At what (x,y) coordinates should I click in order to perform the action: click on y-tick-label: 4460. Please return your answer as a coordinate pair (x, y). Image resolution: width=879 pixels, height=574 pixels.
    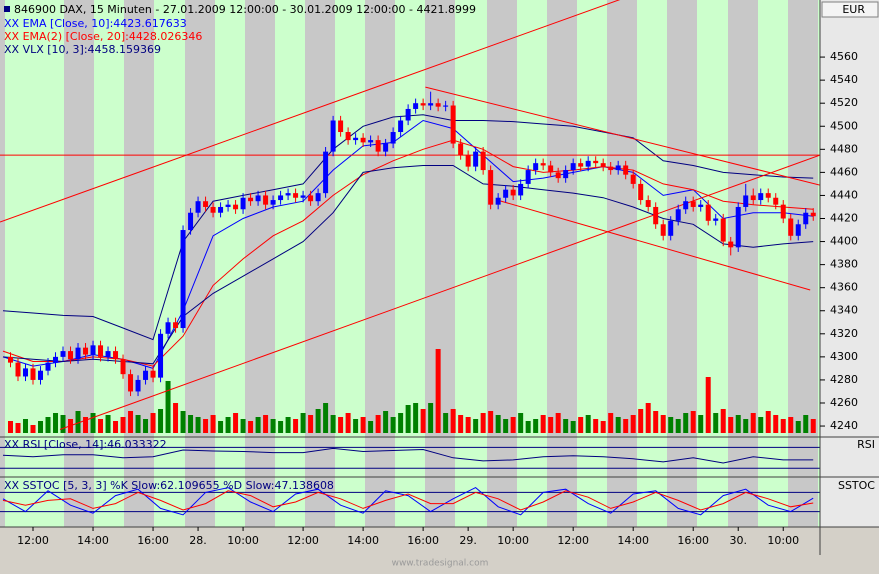
    Looking at the image, I should click on (844, 171).